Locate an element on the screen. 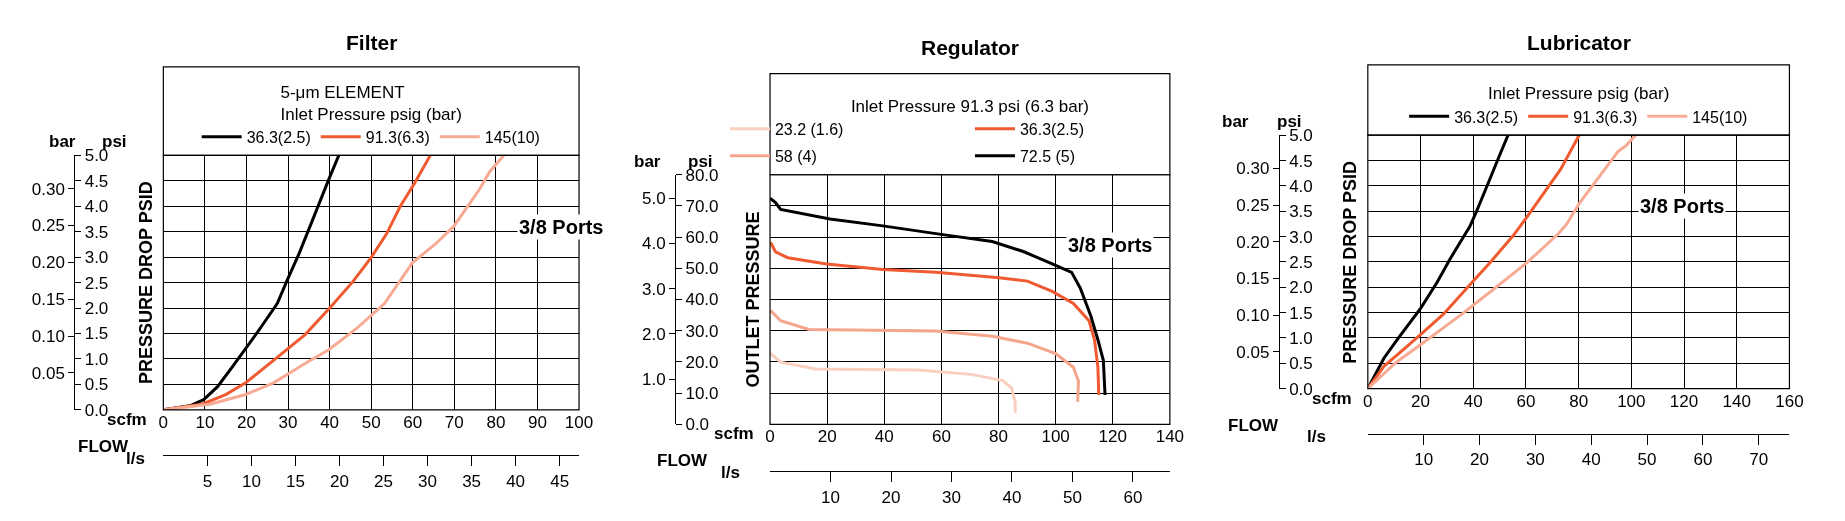  legend-title: 5-μm ELEMENT Inlet Pressure psig (bar) is located at coordinates (371, 103).